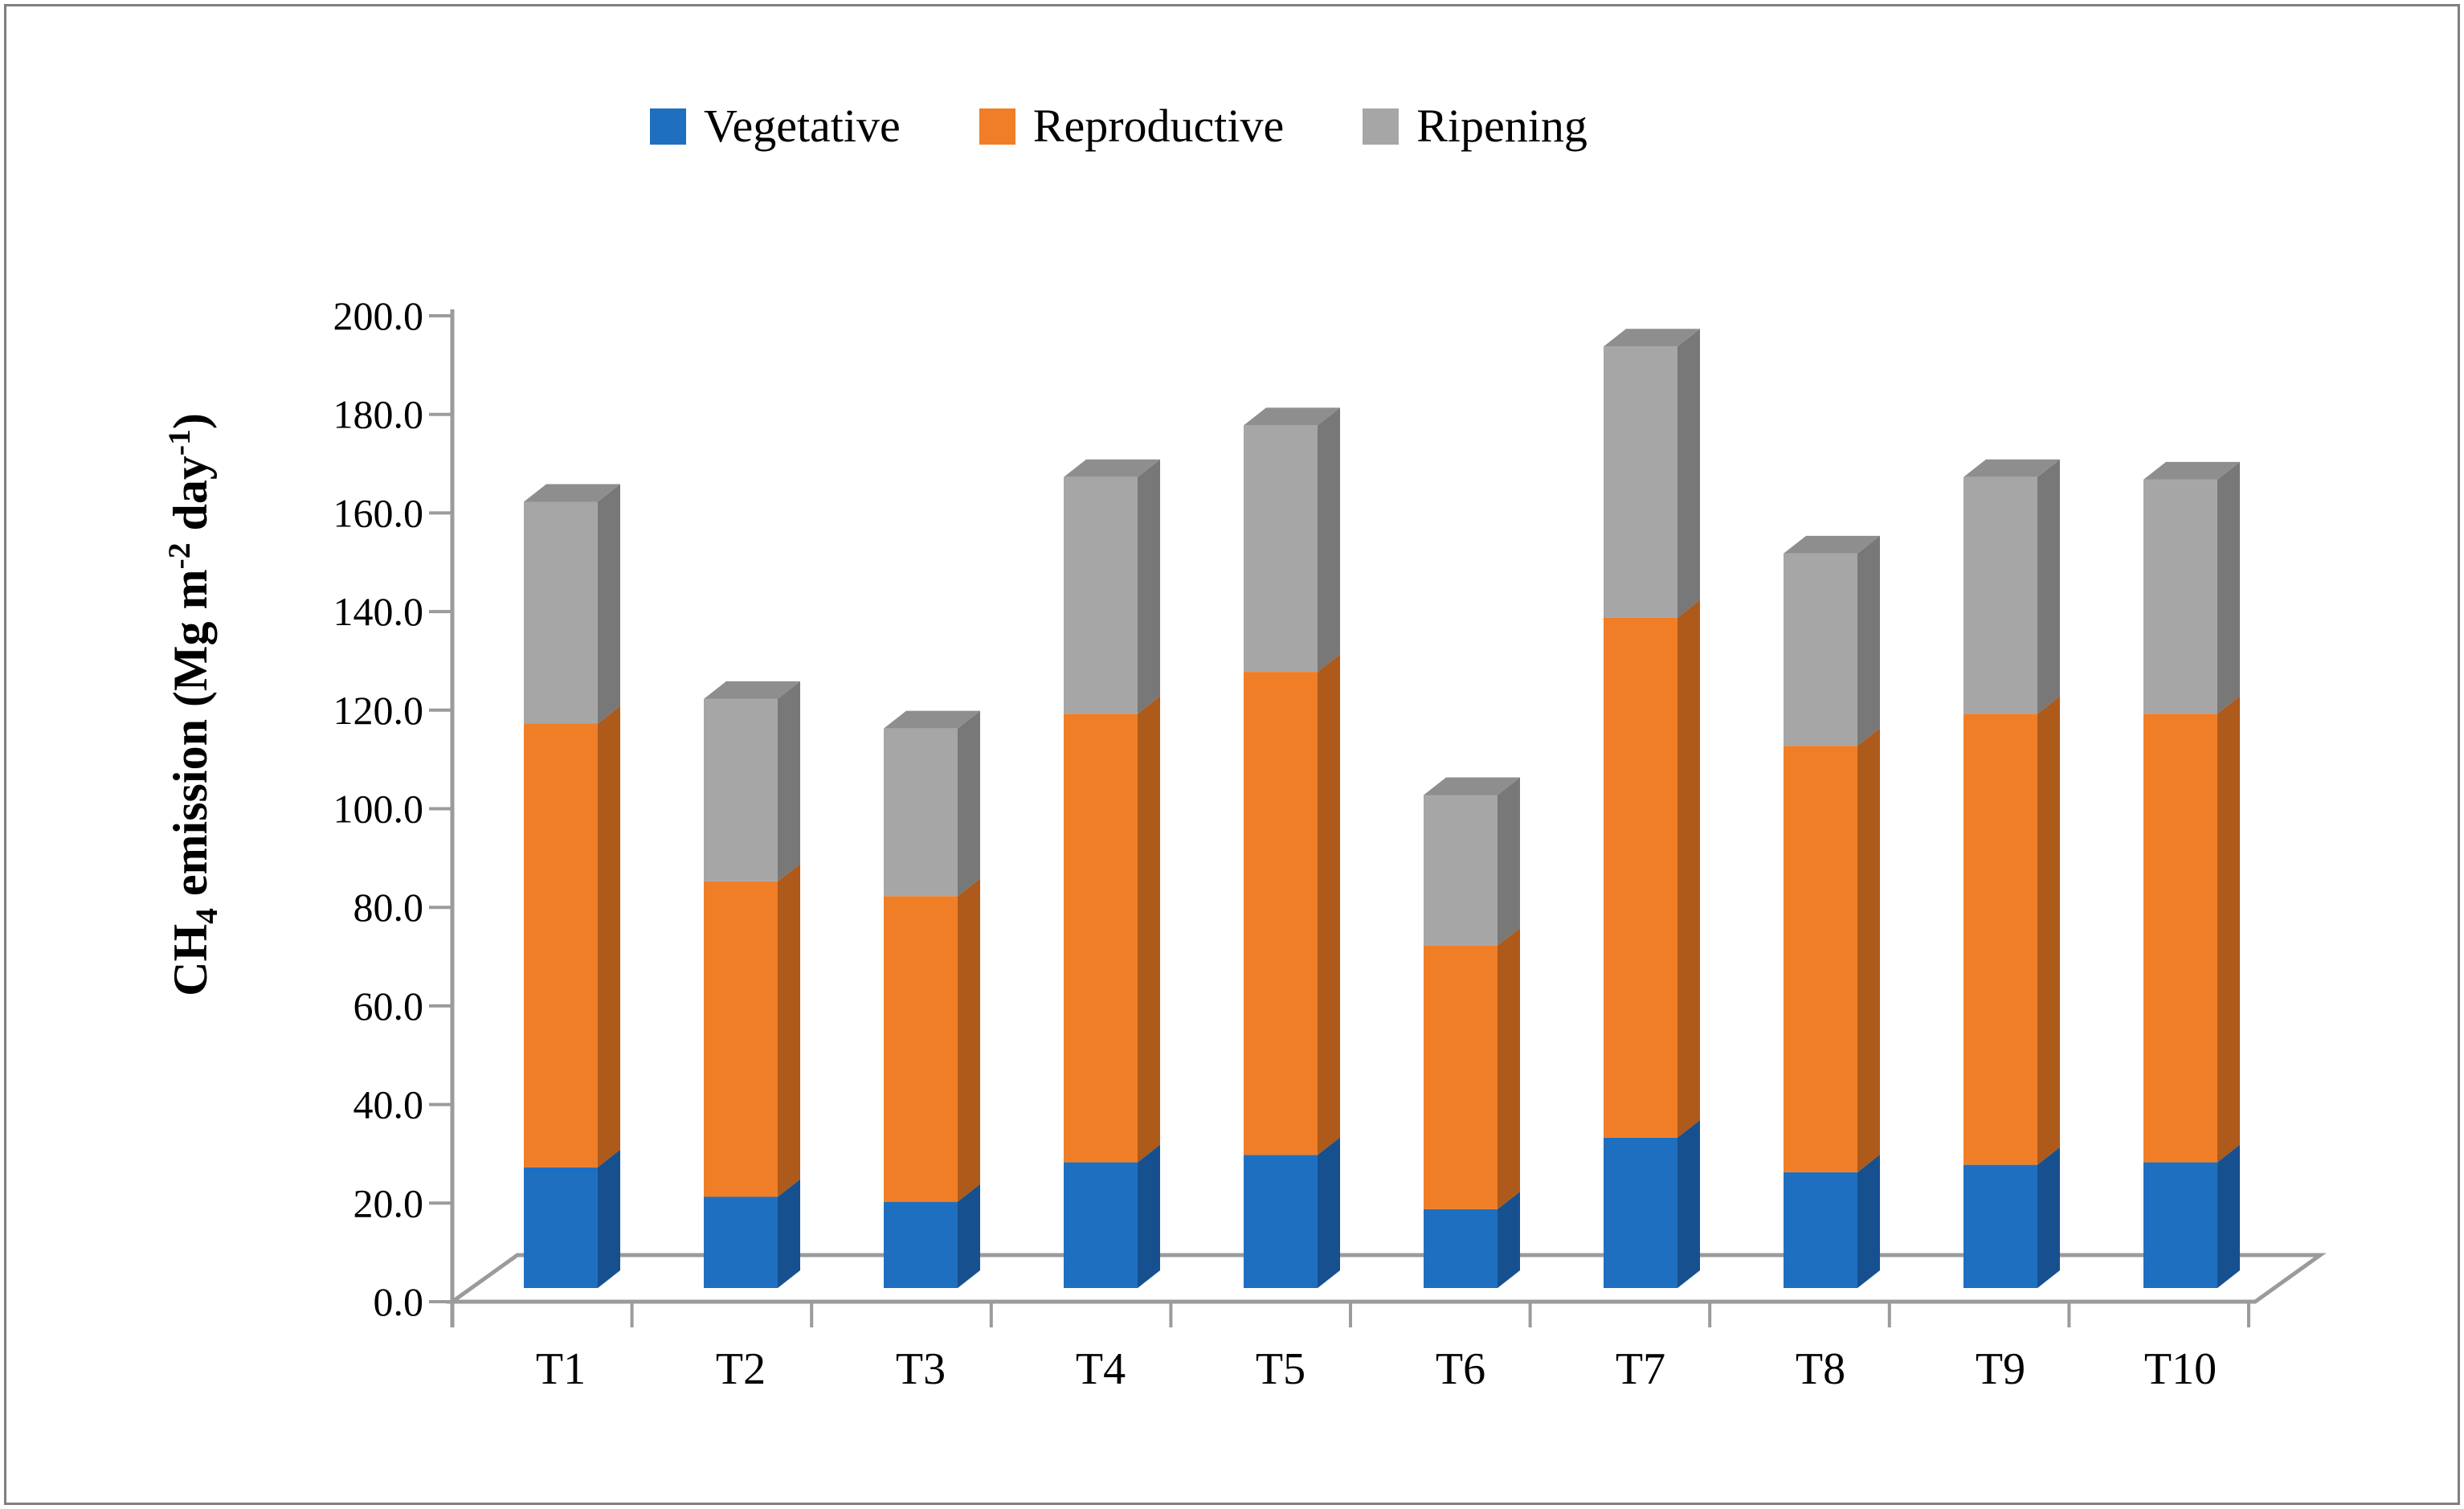 The height and width of the screenshot is (1509, 2464). I want to click on ripening-swatch-icon, so click(1381, 126).